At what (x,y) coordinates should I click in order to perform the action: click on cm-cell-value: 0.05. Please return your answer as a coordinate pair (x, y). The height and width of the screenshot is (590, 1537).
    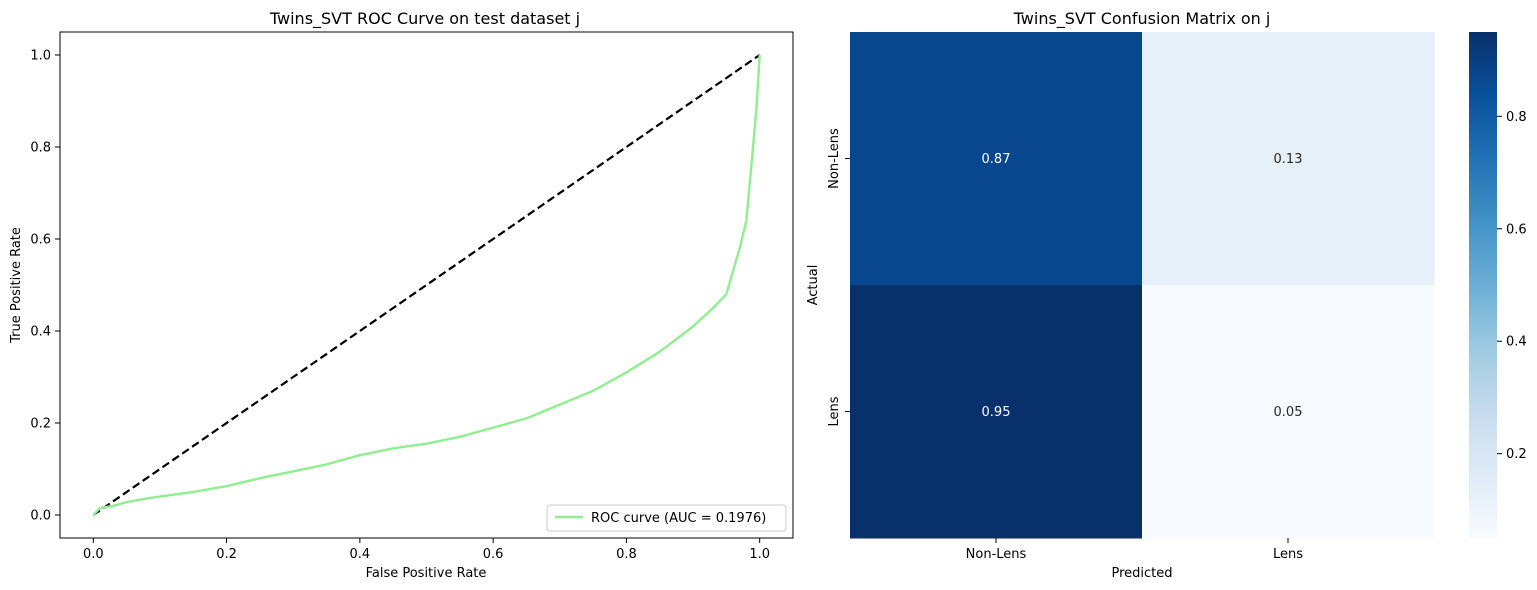
    Looking at the image, I should click on (1288, 412).